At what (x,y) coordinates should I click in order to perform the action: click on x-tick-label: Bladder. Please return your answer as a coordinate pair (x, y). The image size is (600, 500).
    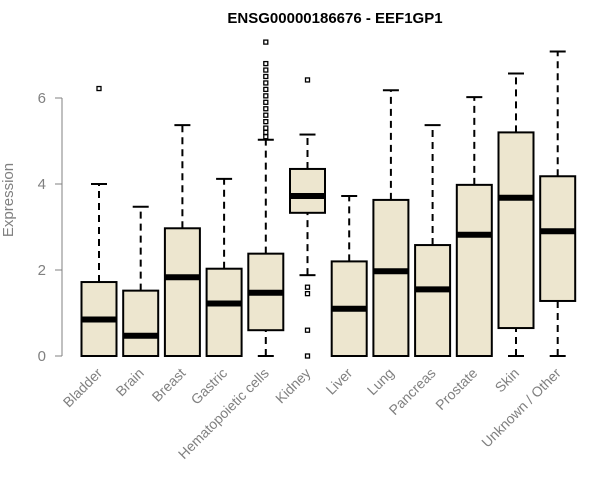
    Looking at the image, I should click on (83, 388).